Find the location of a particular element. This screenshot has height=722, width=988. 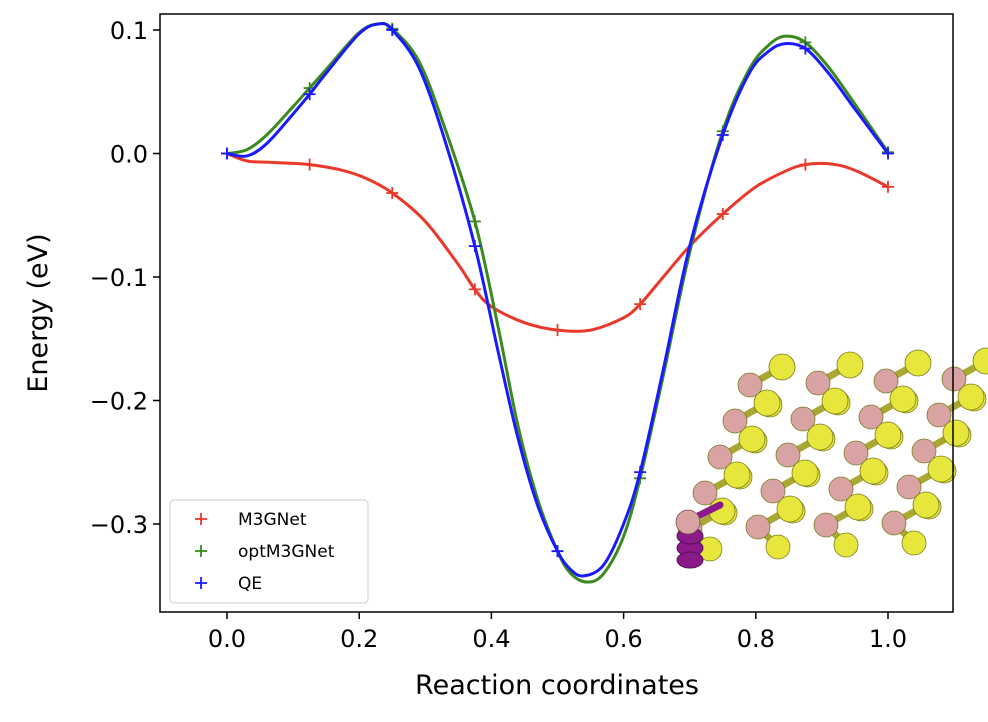

legend-box is located at coordinates (269, 551).